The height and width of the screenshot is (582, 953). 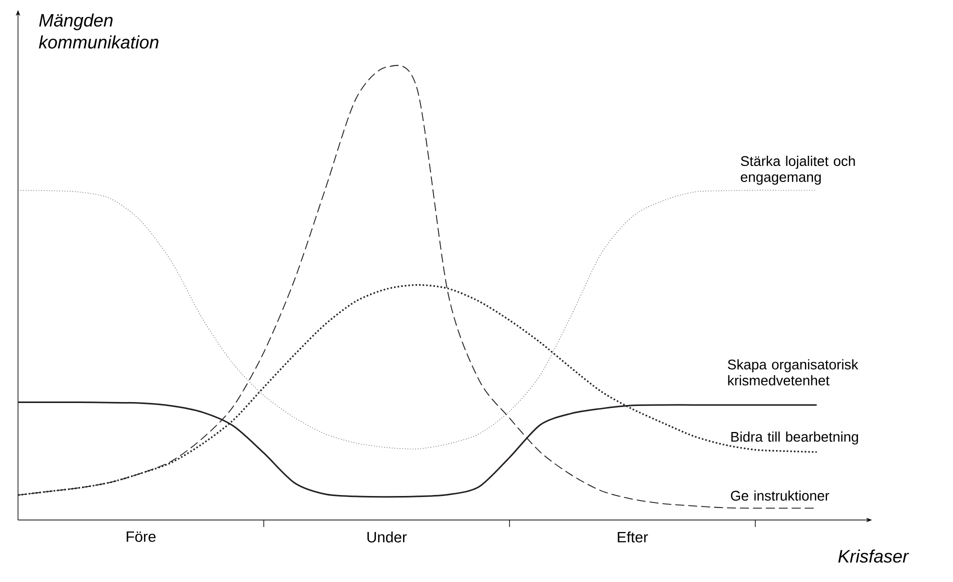 I want to click on x-tick-label: Före, so click(x=141, y=536).